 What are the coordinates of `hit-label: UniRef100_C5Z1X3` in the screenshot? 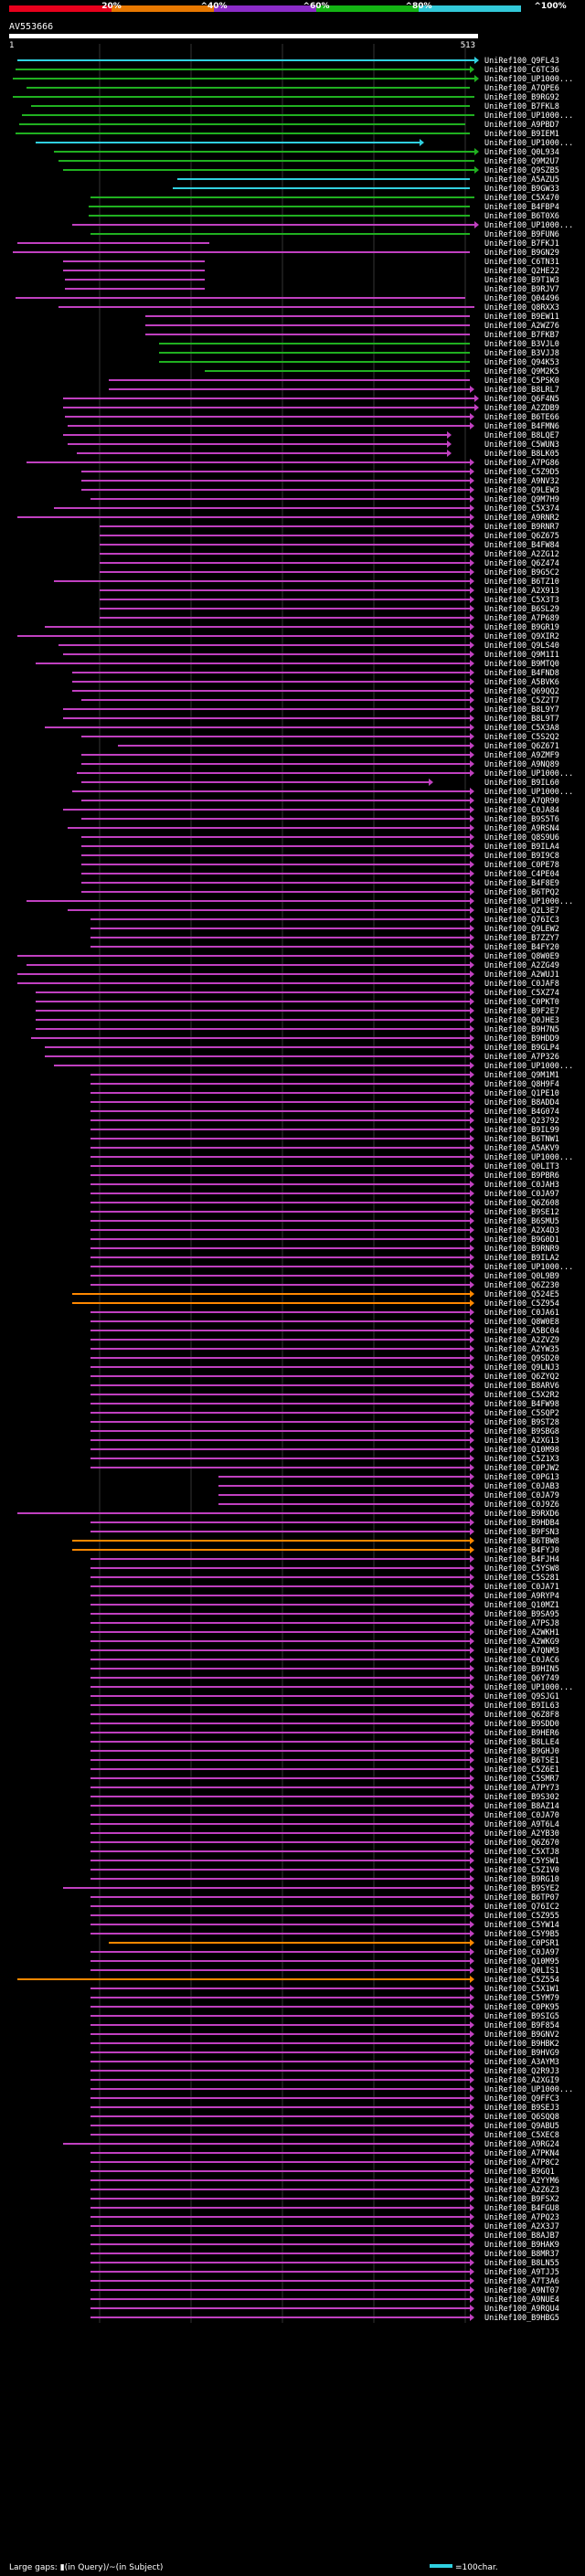 It's located at (521, 1459).